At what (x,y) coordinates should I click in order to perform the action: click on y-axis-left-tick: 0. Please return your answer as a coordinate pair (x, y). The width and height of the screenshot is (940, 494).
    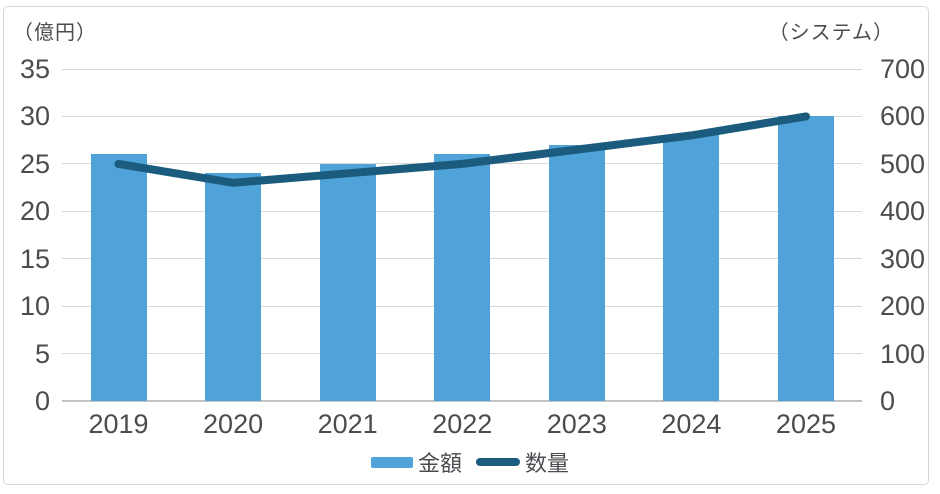
    Looking at the image, I should click on (42, 401).